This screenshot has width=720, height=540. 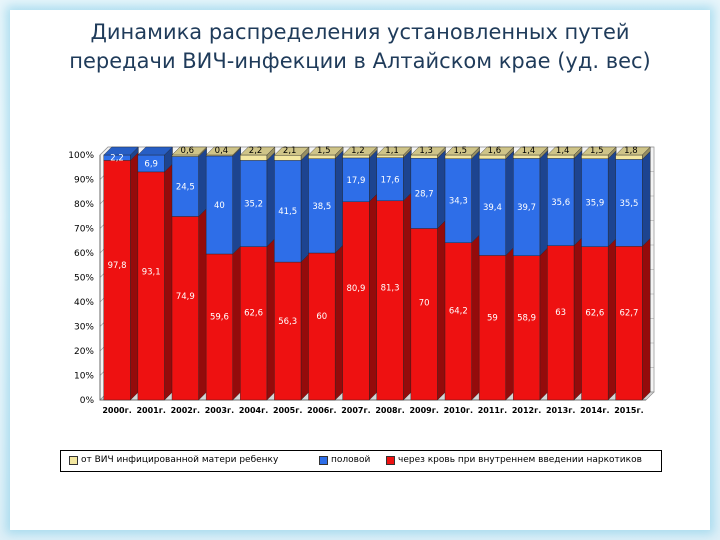 What do you see at coordinates (84, 352) in the screenshot?
I see `y-tick-label: 20%` at bounding box center [84, 352].